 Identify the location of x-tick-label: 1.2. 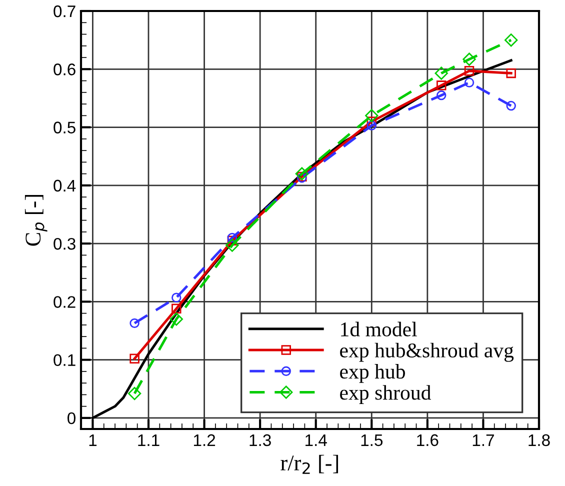
(205, 440).